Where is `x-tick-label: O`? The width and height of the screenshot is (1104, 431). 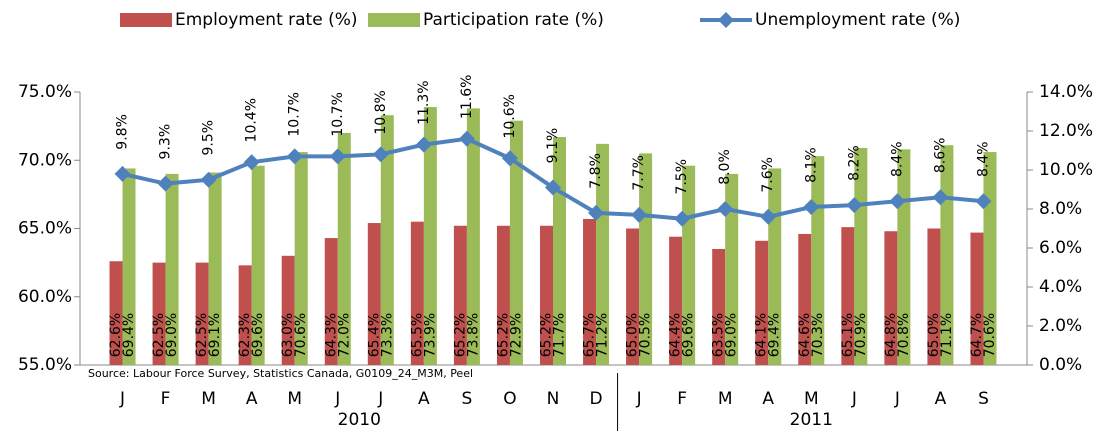 x-tick-label: O is located at coordinates (509, 399).